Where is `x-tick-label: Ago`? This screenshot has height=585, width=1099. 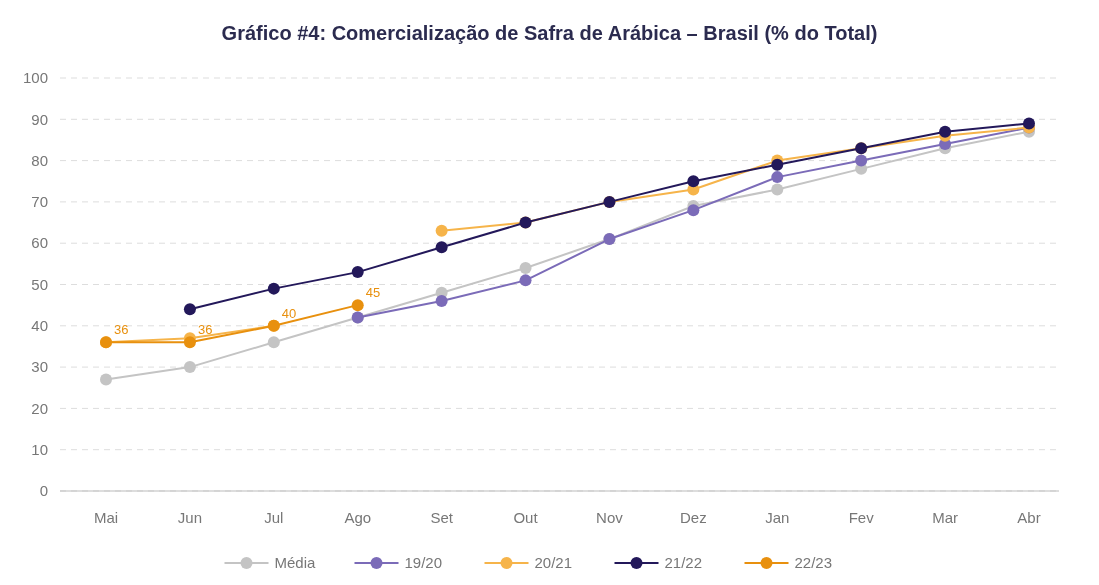
x-tick-label: Ago is located at coordinates (358, 517).